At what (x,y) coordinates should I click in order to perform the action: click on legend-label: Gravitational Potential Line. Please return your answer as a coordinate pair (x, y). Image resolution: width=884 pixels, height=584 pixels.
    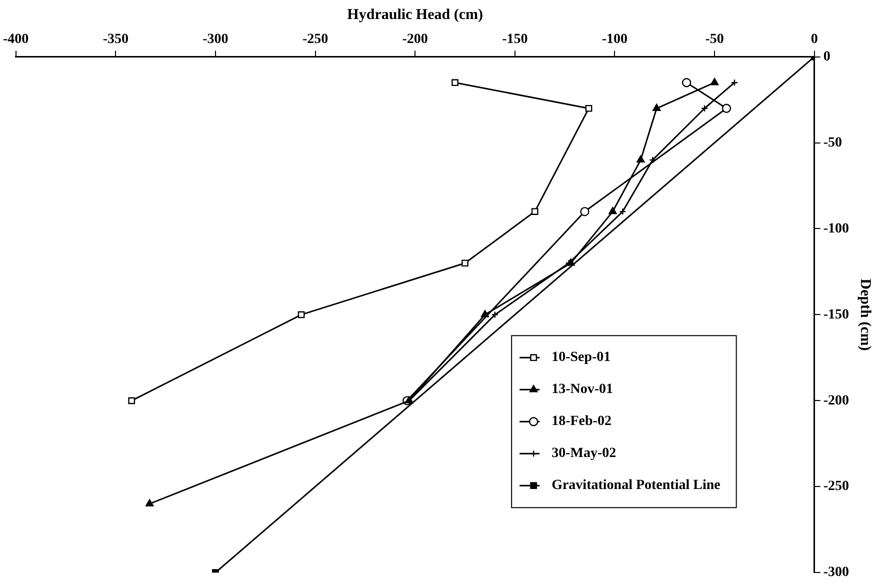
    Looking at the image, I should click on (636, 486).